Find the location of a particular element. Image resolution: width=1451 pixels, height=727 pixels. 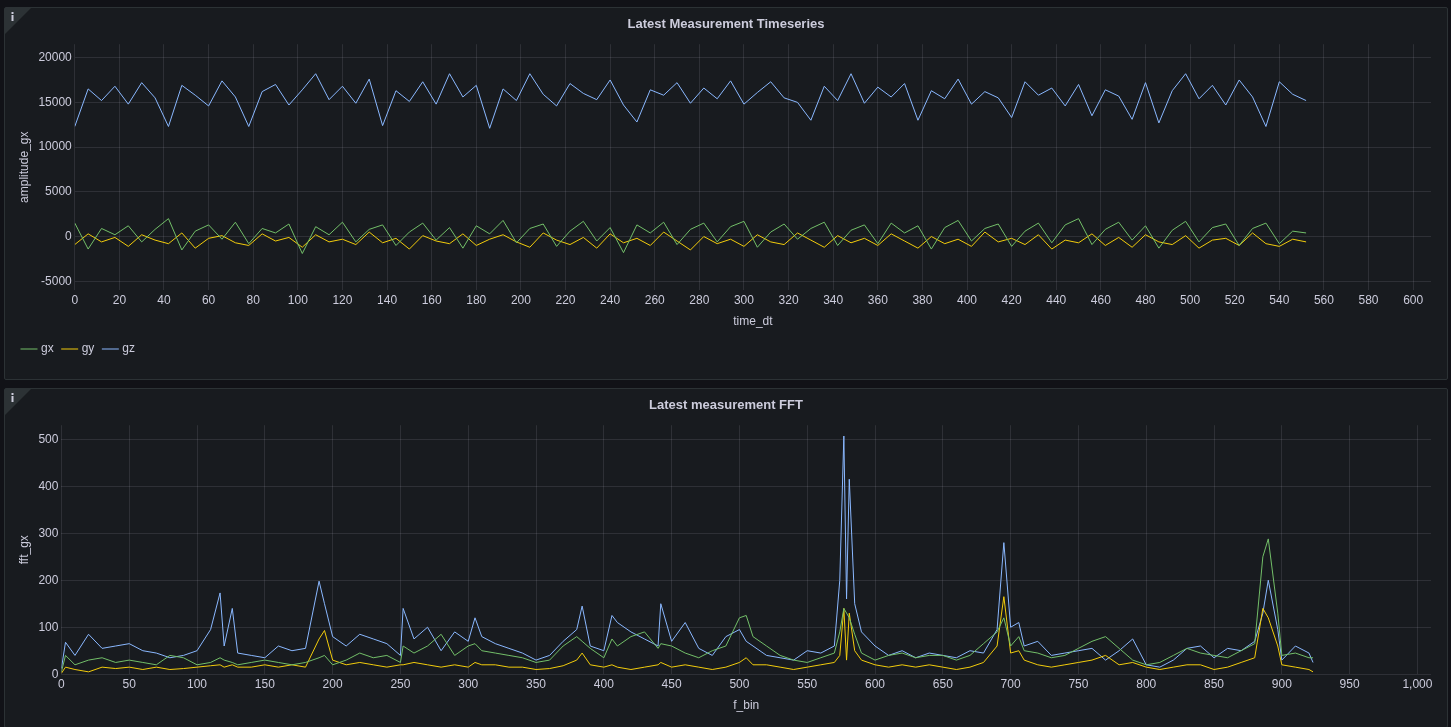

x-tick-label: 120 is located at coordinates (342, 299).